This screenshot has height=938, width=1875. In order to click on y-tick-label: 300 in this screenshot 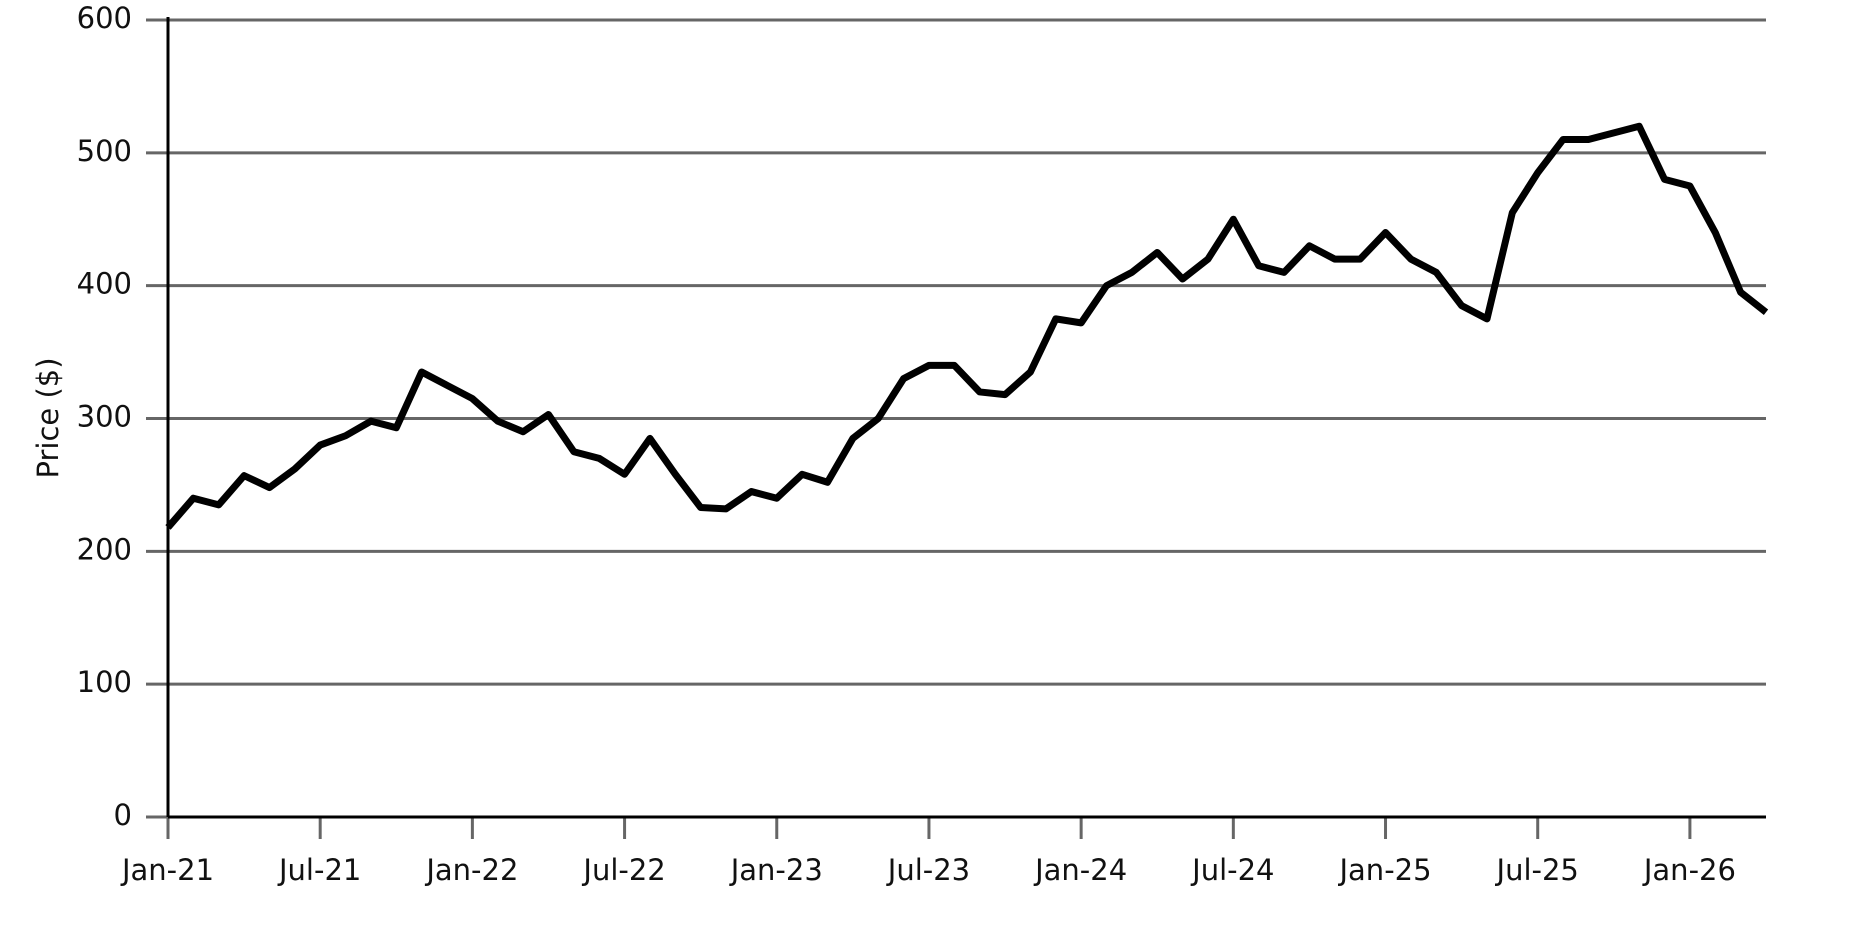, I will do `click(104, 417)`.